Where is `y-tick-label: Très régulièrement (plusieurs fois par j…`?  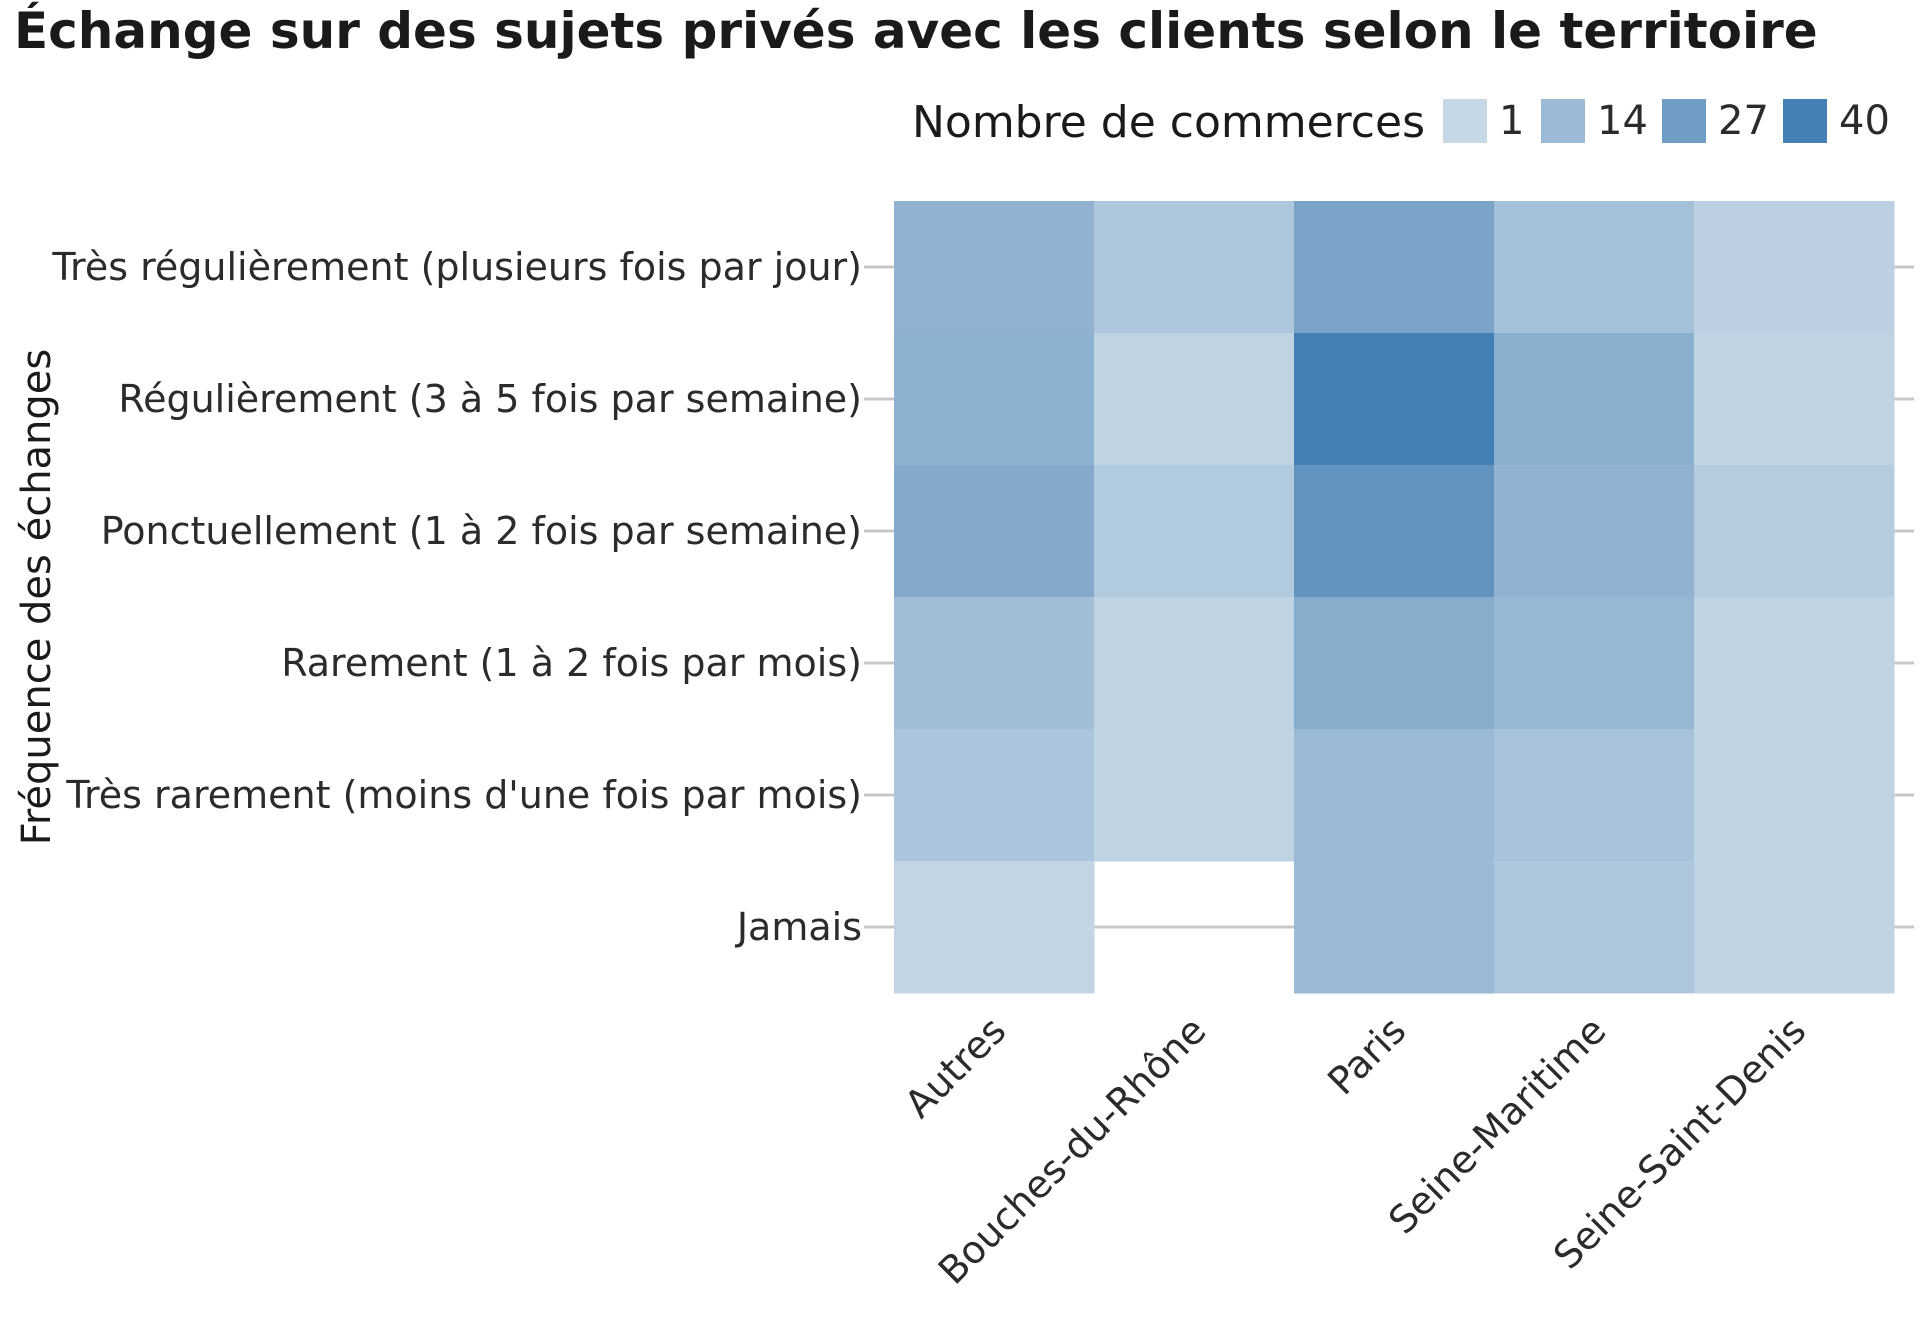
y-tick-label: Très régulièrement (plusieurs fois par j… is located at coordinates (456, 267).